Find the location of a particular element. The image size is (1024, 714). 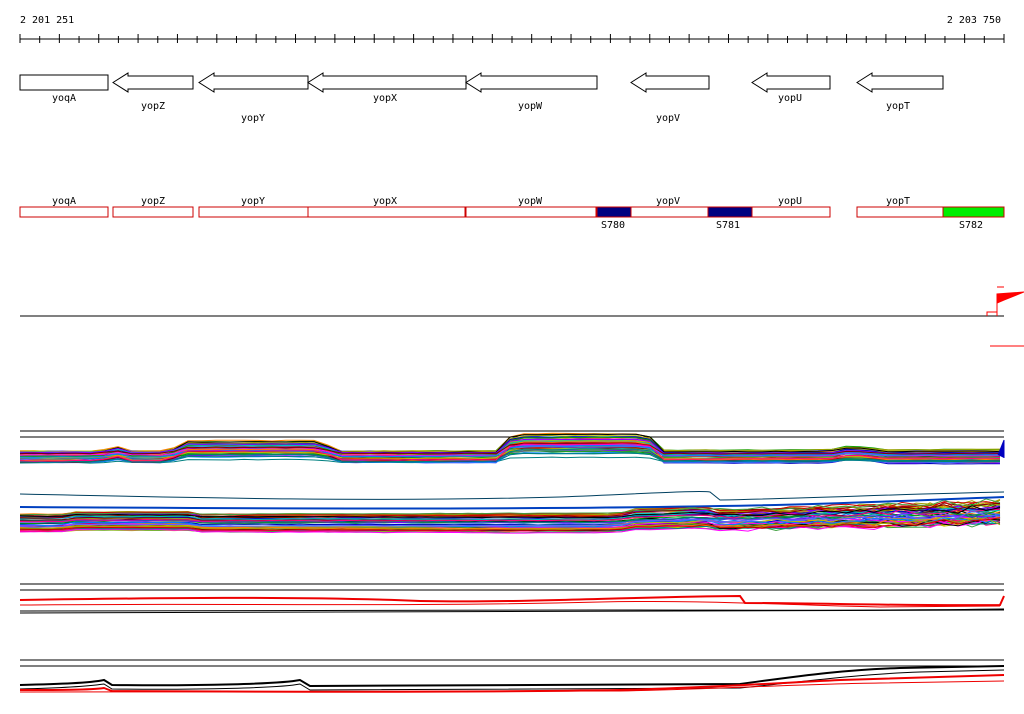

gene-segment: yopY is located at coordinates (253, 207).